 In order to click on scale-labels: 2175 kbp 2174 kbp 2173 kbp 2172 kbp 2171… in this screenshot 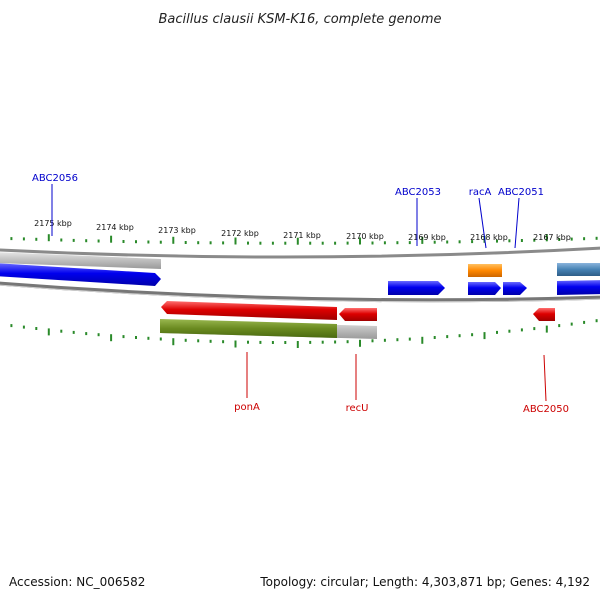, I will do `click(302, 230)`.